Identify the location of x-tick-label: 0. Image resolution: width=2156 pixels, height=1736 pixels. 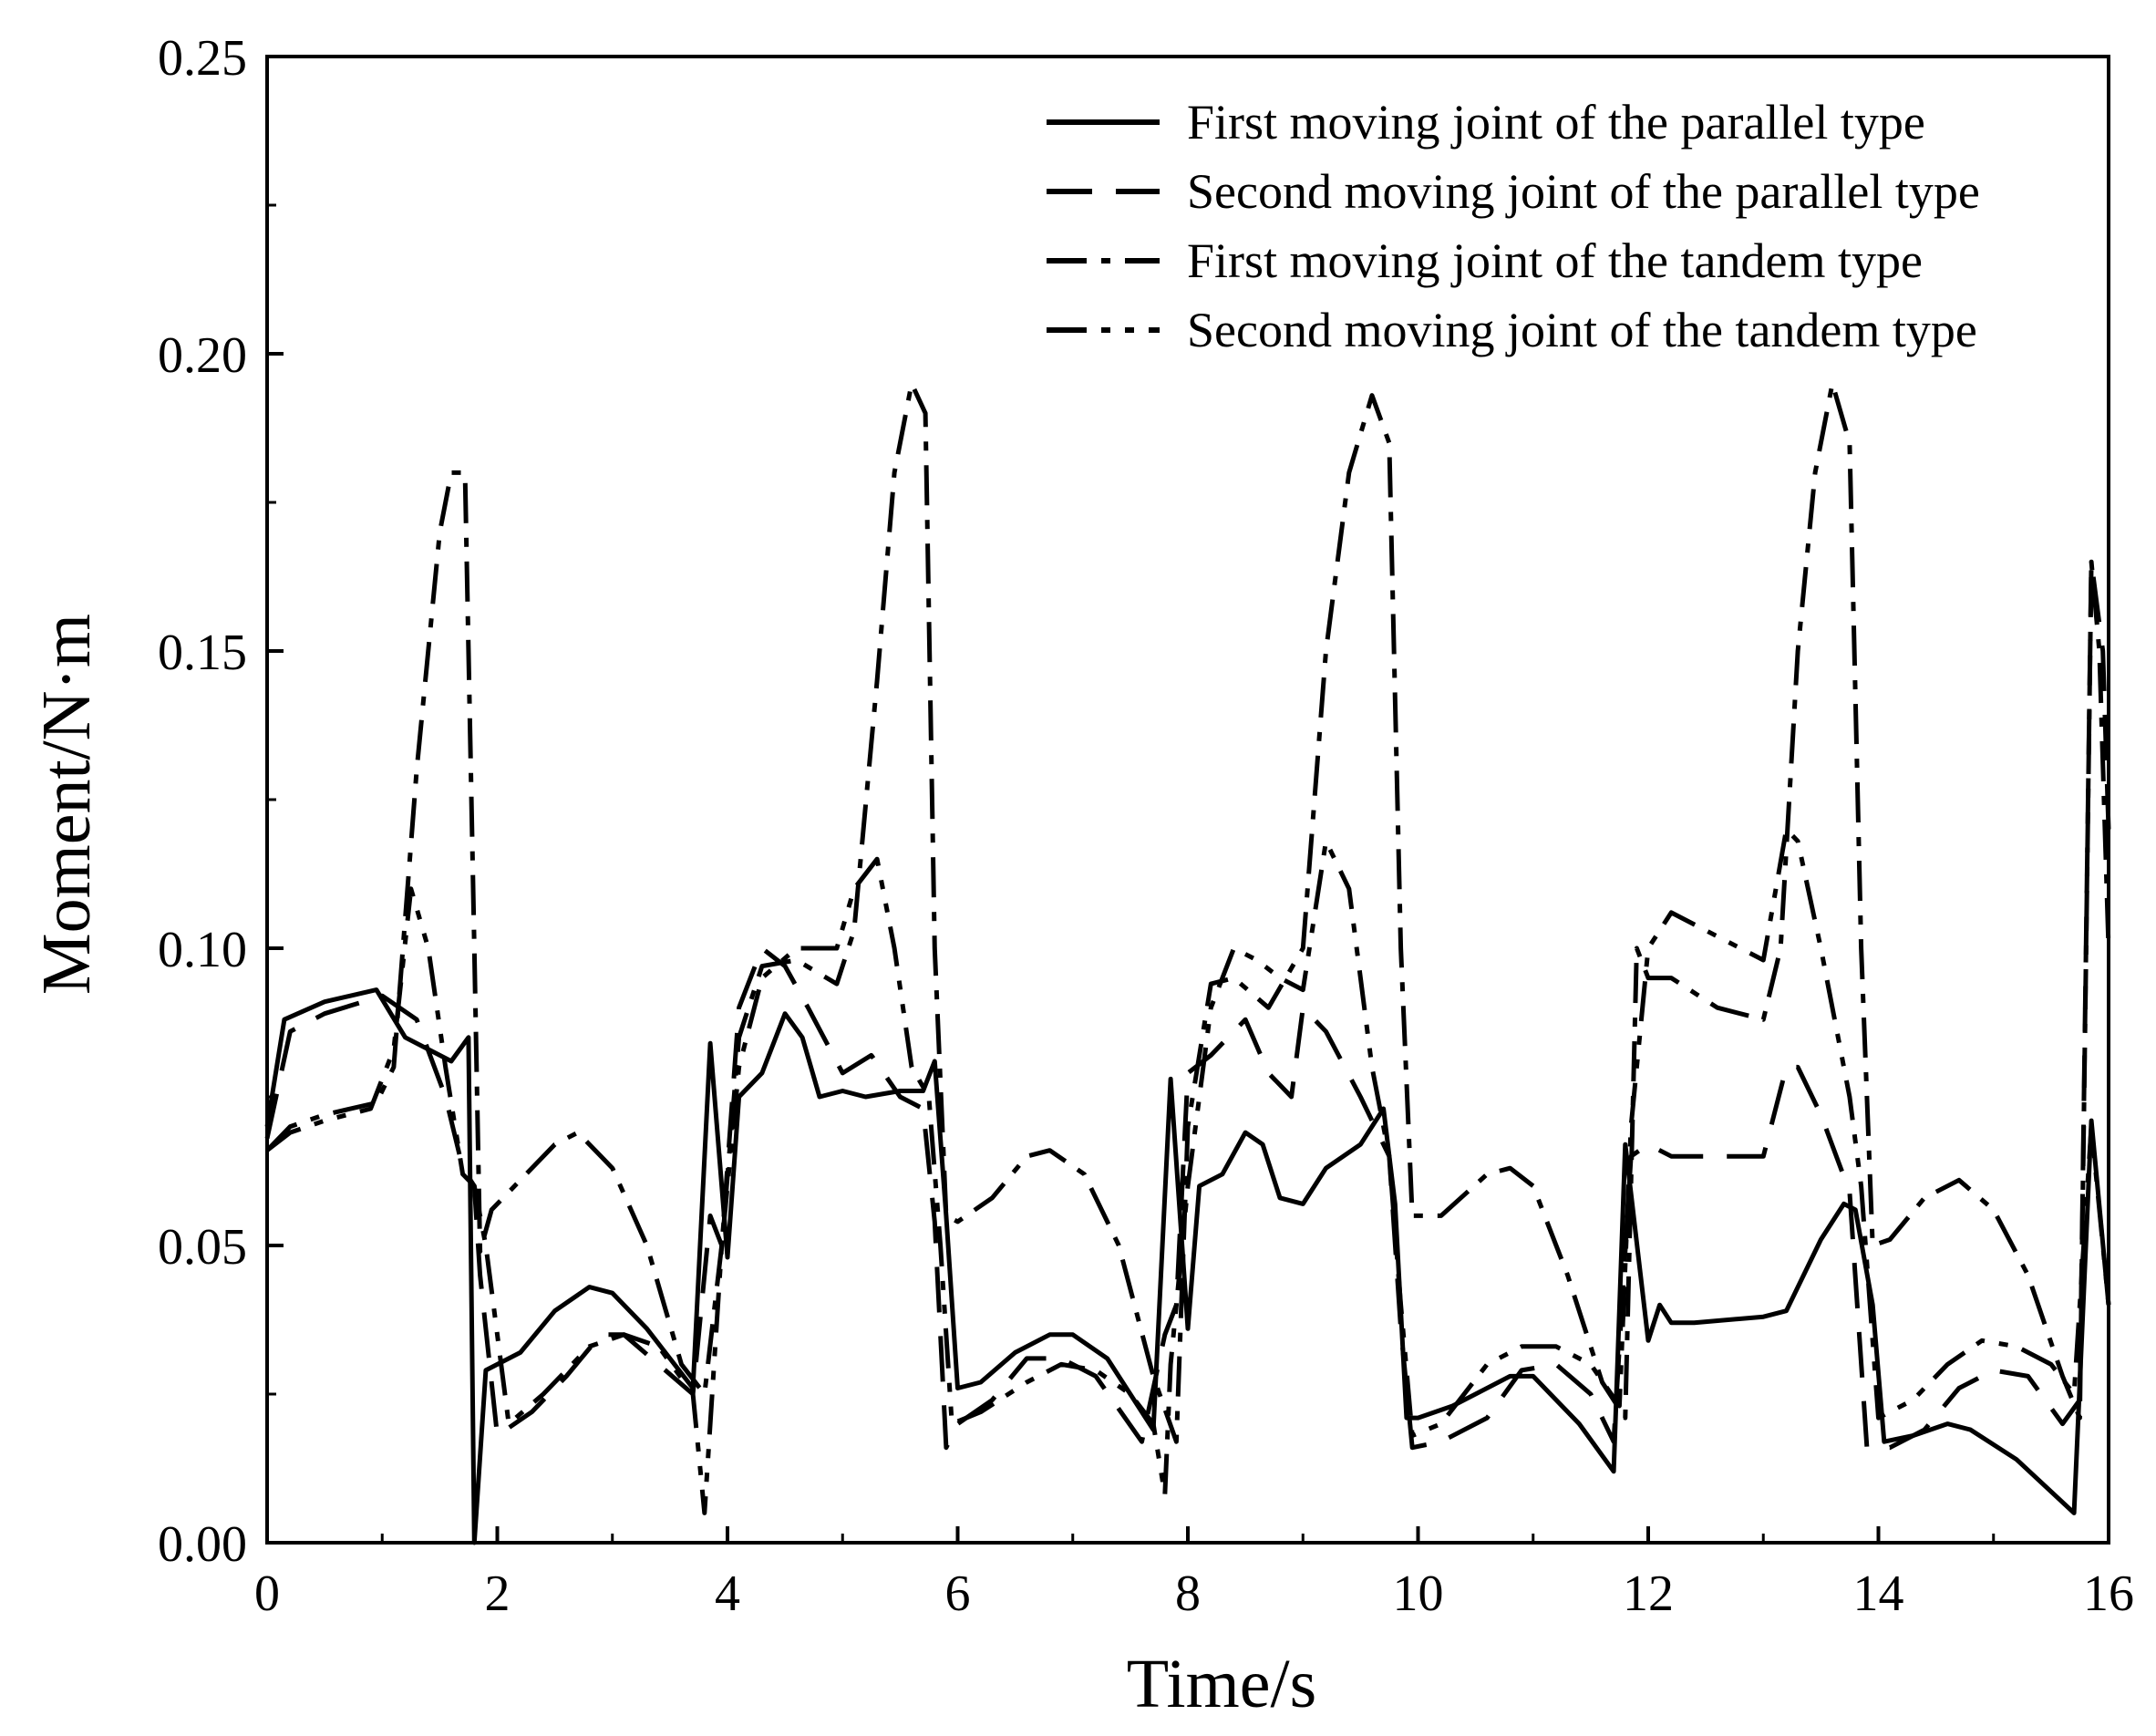
(267, 1594).